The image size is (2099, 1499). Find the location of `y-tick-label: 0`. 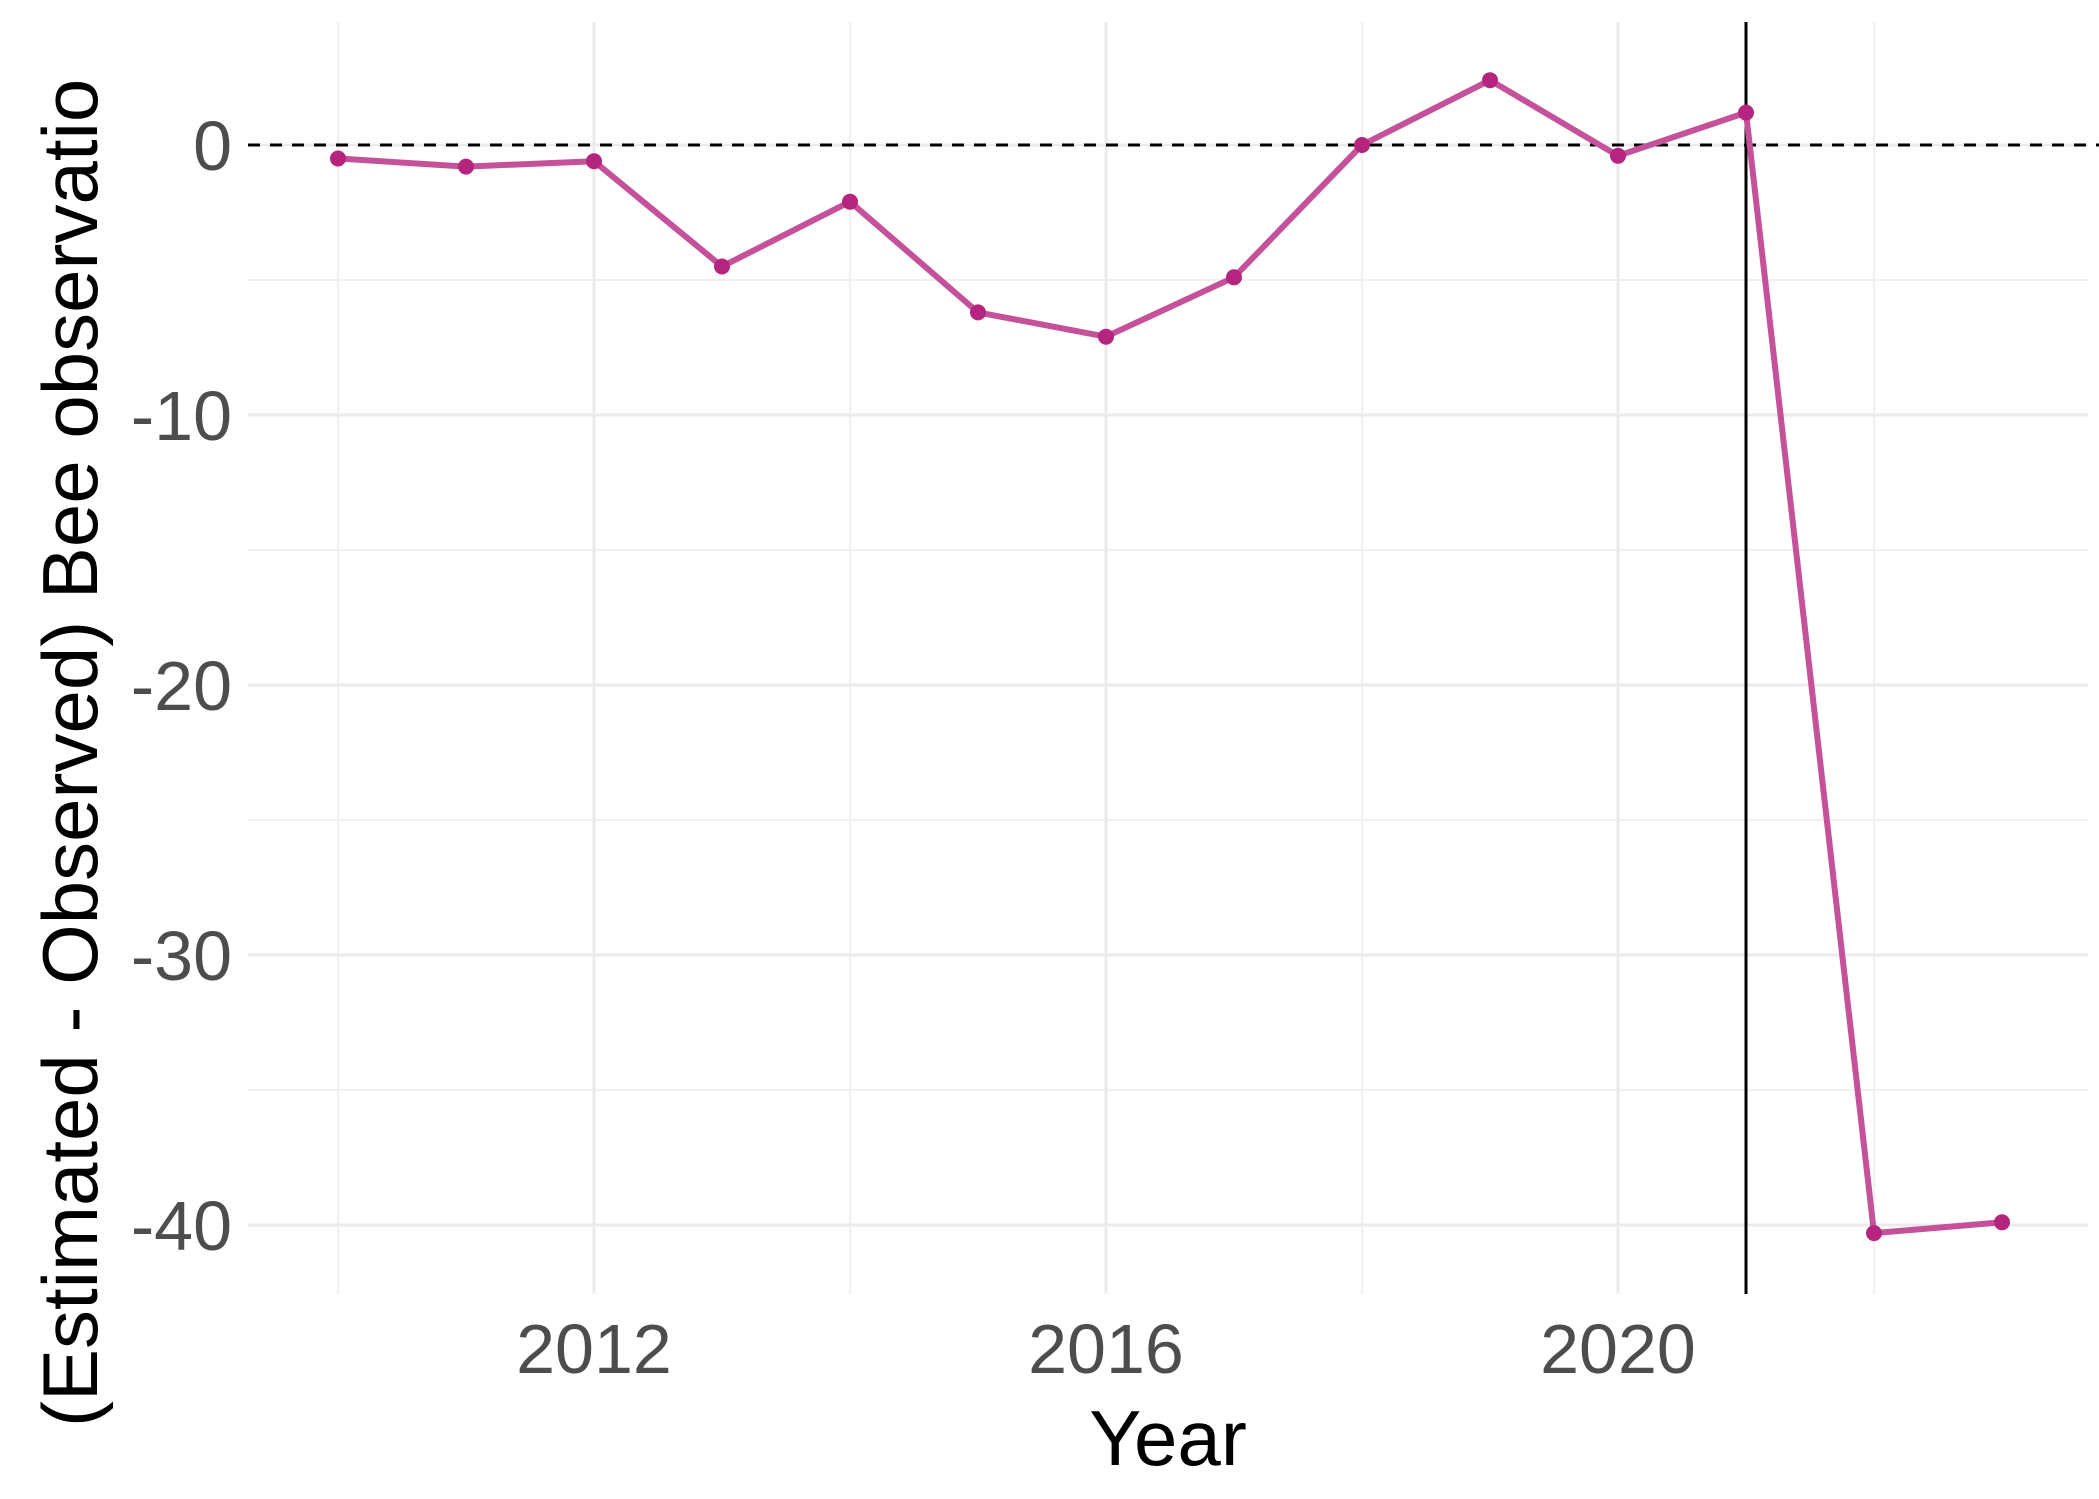

y-tick-label: 0 is located at coordinates (212, 146).